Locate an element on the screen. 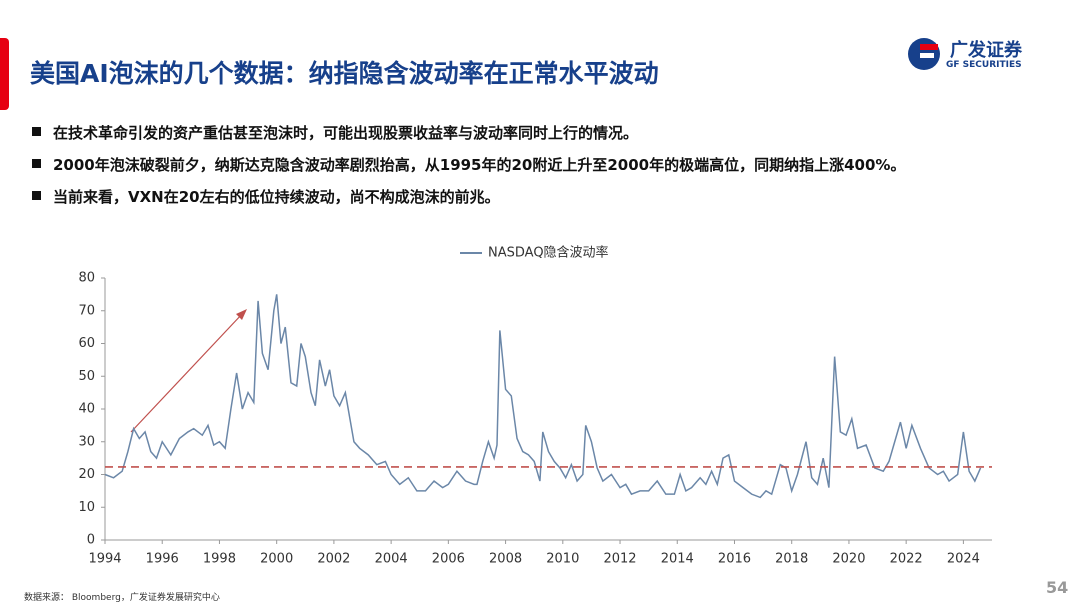 This screenshot has width=1080, height=608. arrow-head is located at coordinates (241, 314).